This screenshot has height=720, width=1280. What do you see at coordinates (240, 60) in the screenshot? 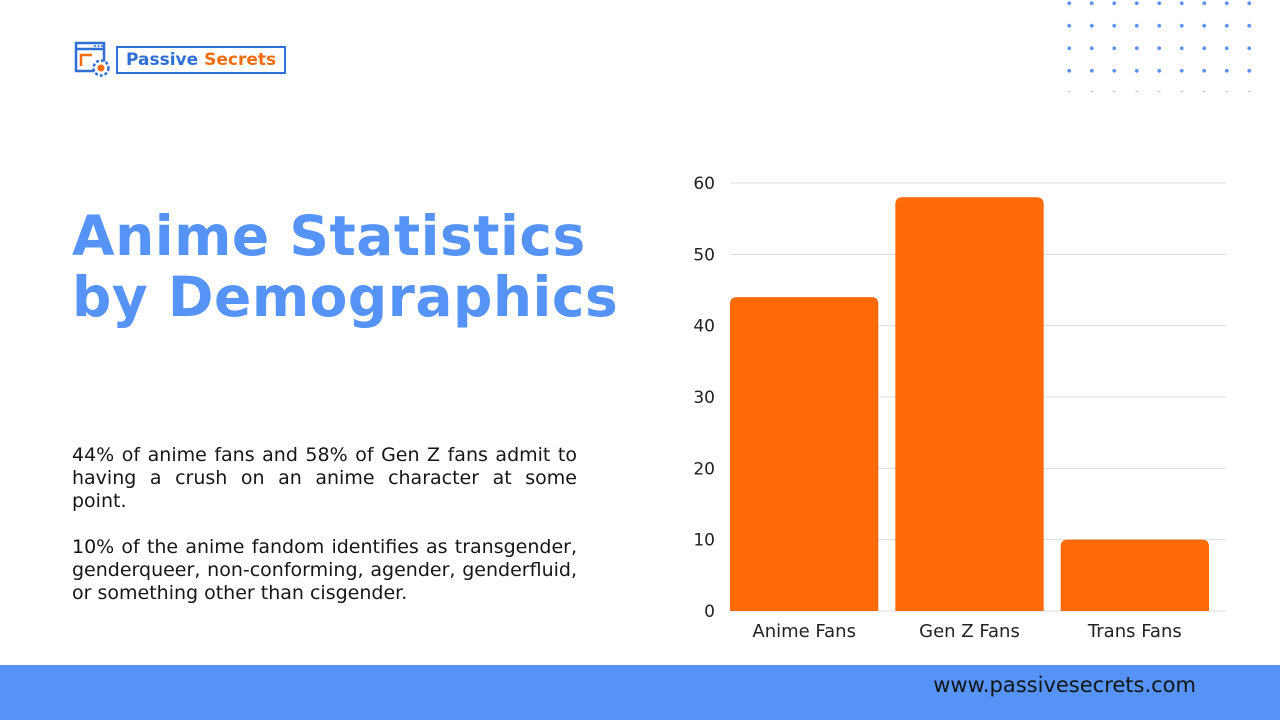
I see `brand-name-part2: Secrets` at bounding box center [240, 60].